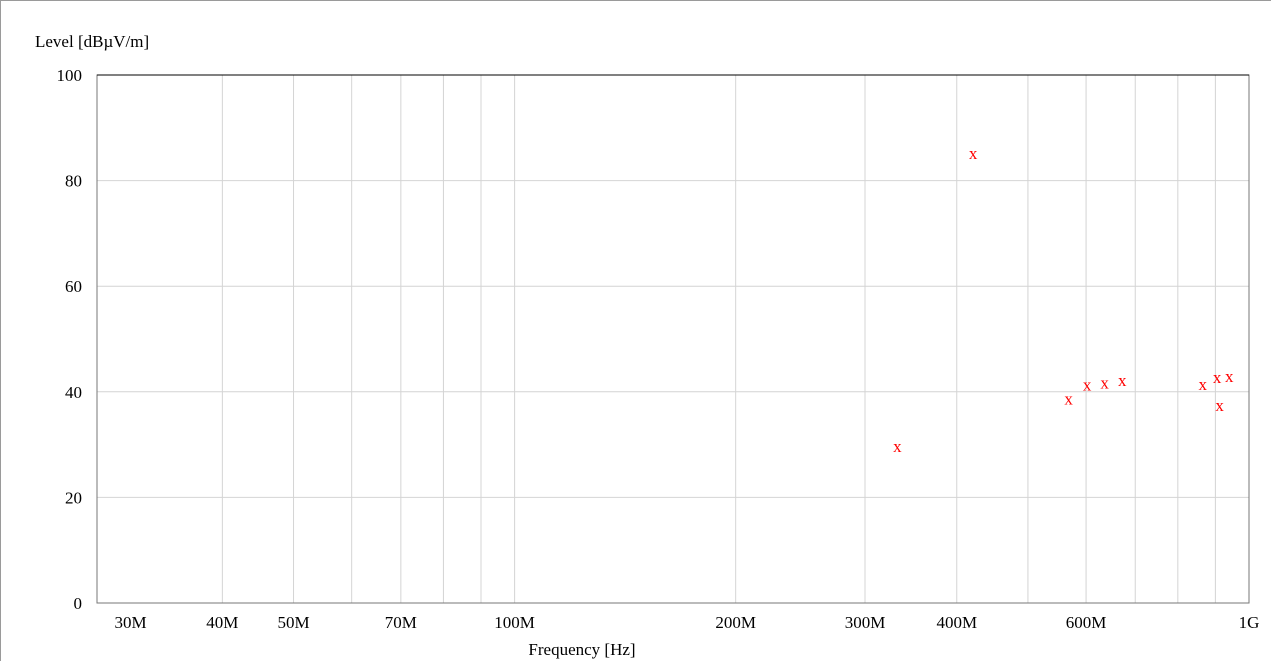 The width and height of the screenshot is (1271, 661). I want to click on x-tick-label: 200M, so click(735, 622).